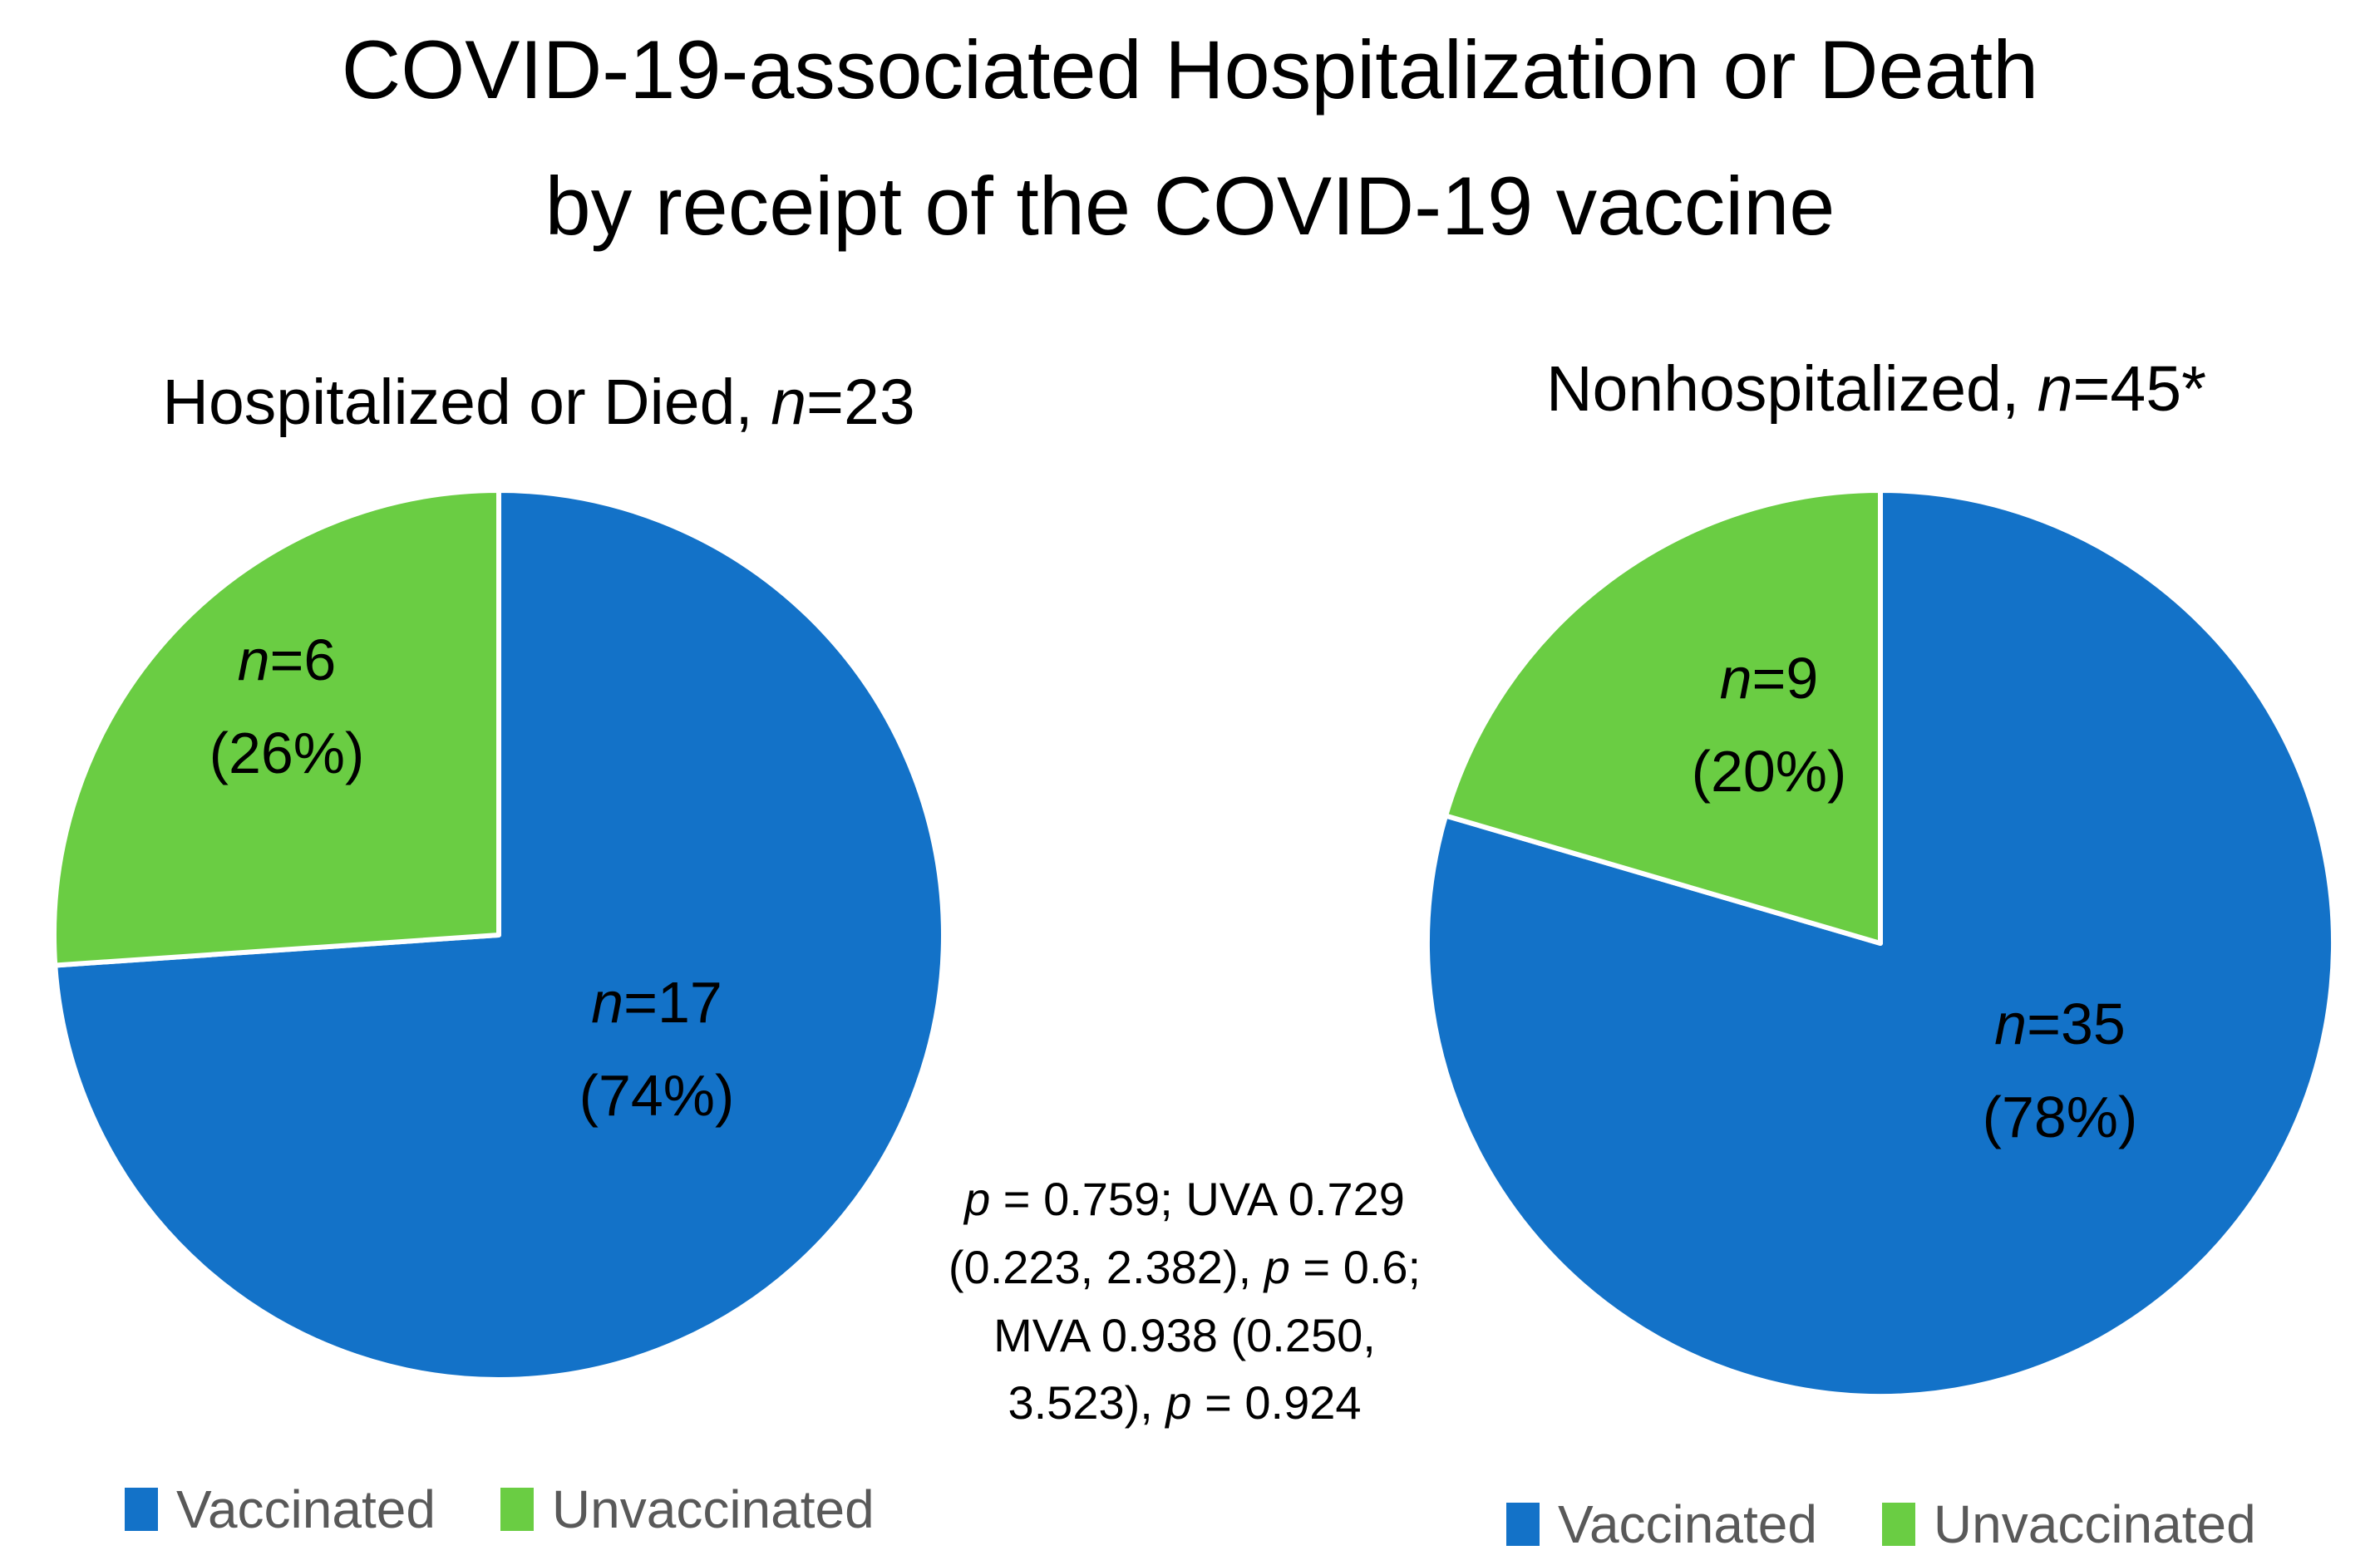 The width and height of the screenshot is (2380, 1565). What do you see at coordinates (1663, 717) in the screenshot?
I see `right-pie-slice-unvaccinated` at bounding box center [1663, 717].